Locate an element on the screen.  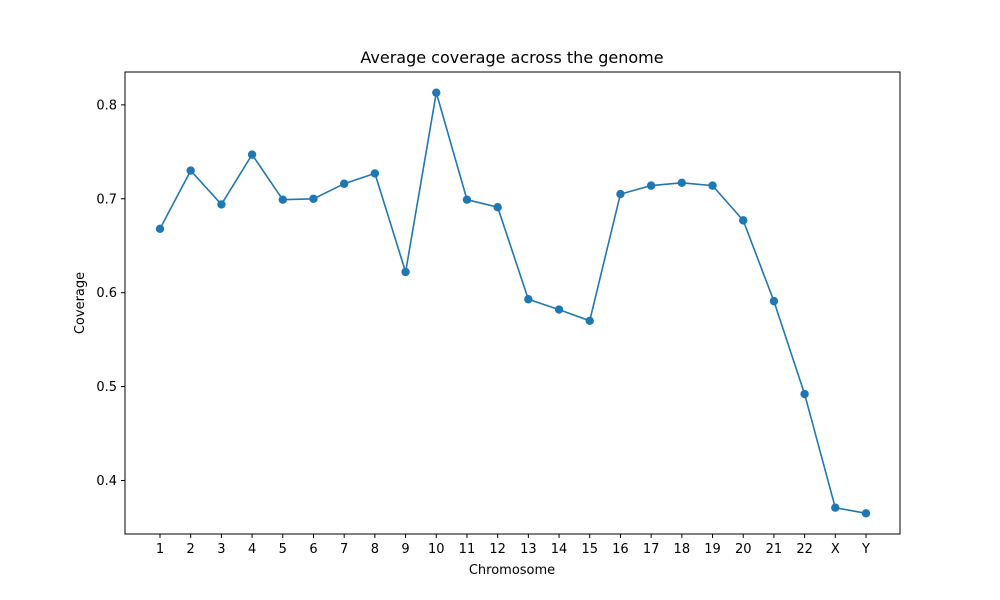
x-axis-label: Chromosome is located at coordinates (512, 570).